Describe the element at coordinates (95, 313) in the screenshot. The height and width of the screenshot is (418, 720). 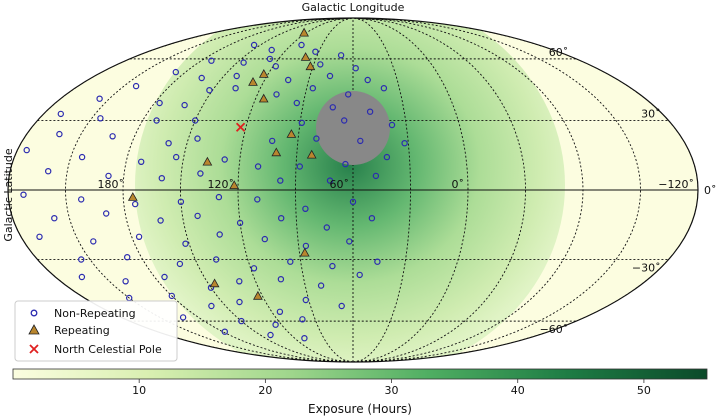
I see `legend-label-non-repeating: Non-Repeating` at that location.